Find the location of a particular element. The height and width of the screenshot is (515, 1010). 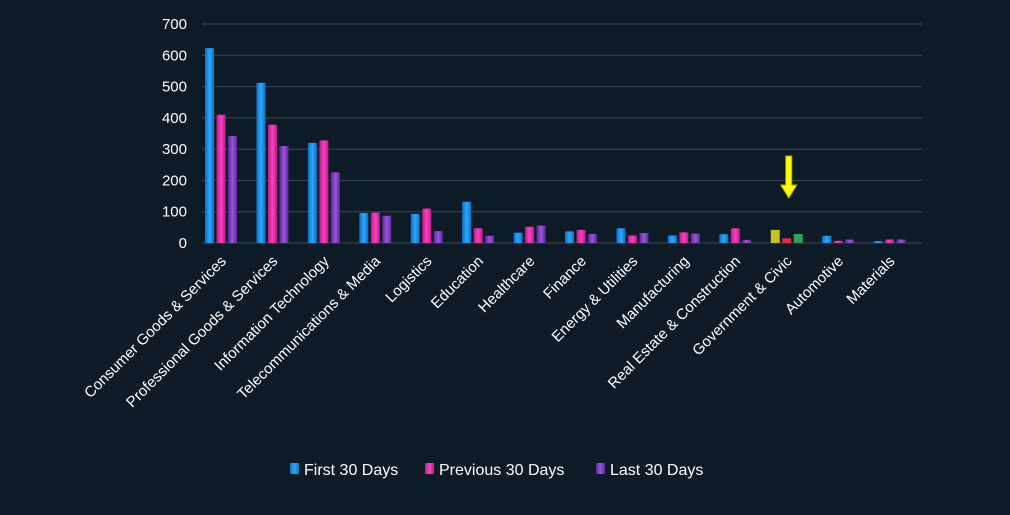

x-tick-label: Logistics is located at coordinates (408, 279).